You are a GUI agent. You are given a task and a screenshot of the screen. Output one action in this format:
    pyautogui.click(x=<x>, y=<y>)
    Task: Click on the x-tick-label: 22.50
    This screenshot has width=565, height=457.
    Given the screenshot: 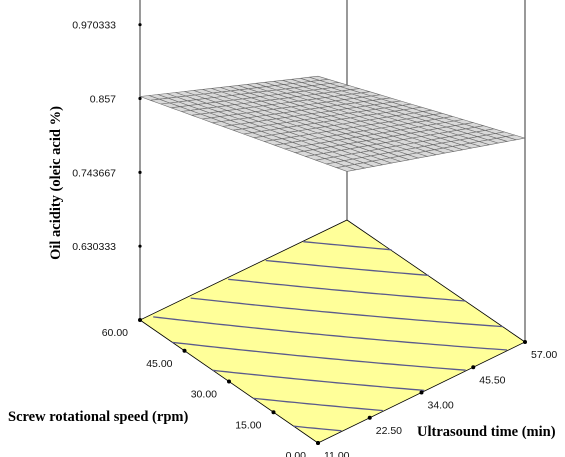 What is the action you would take?
    pyautogui.click(x=389, y=431)
    